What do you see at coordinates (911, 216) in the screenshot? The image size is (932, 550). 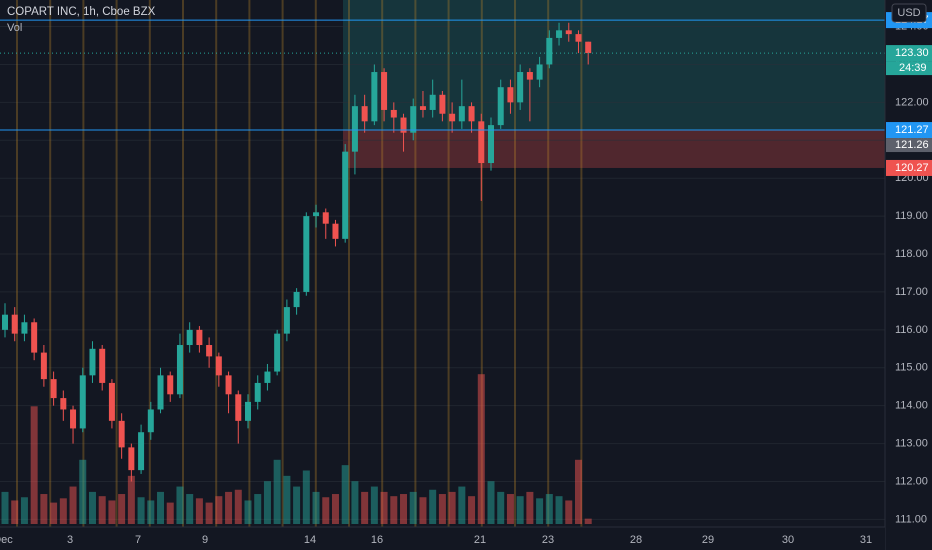 I see `y-tick-label: 119.00` at bounding box center [911, 216].